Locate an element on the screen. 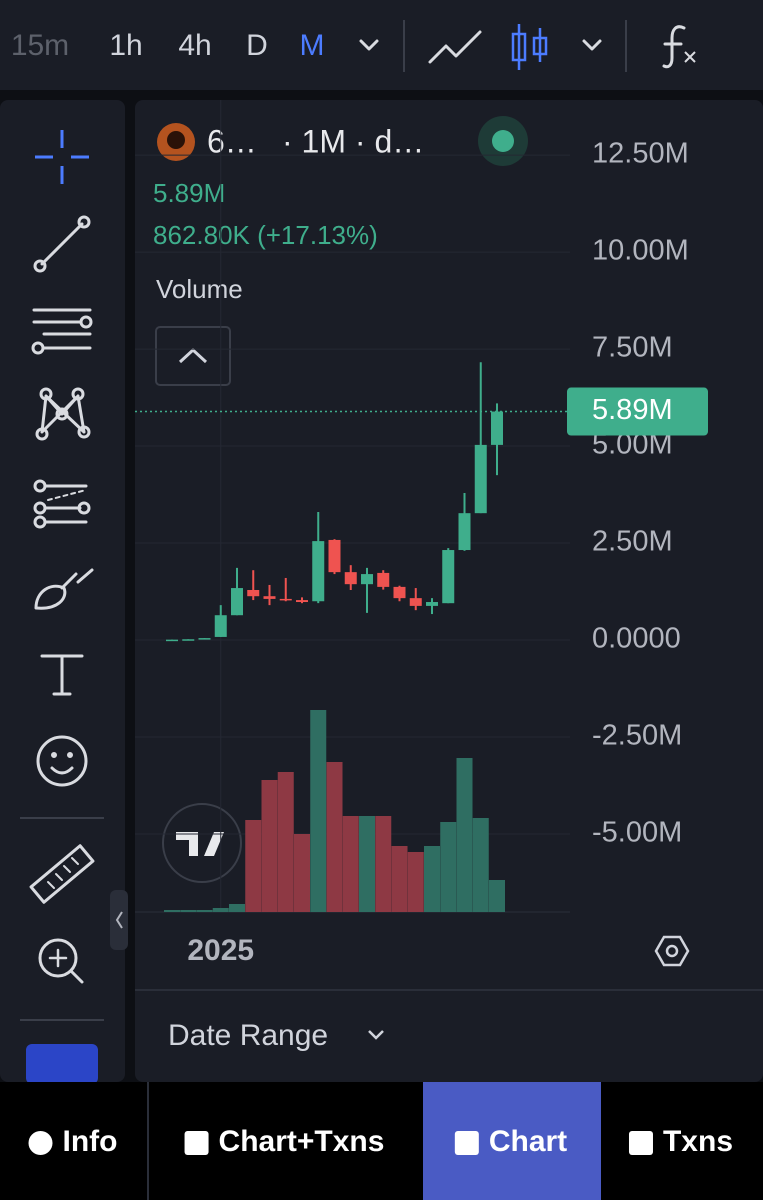 The image size is (763, 1200). price-change: 862.80K (+17.13%) is located at coordinates (265, 235).